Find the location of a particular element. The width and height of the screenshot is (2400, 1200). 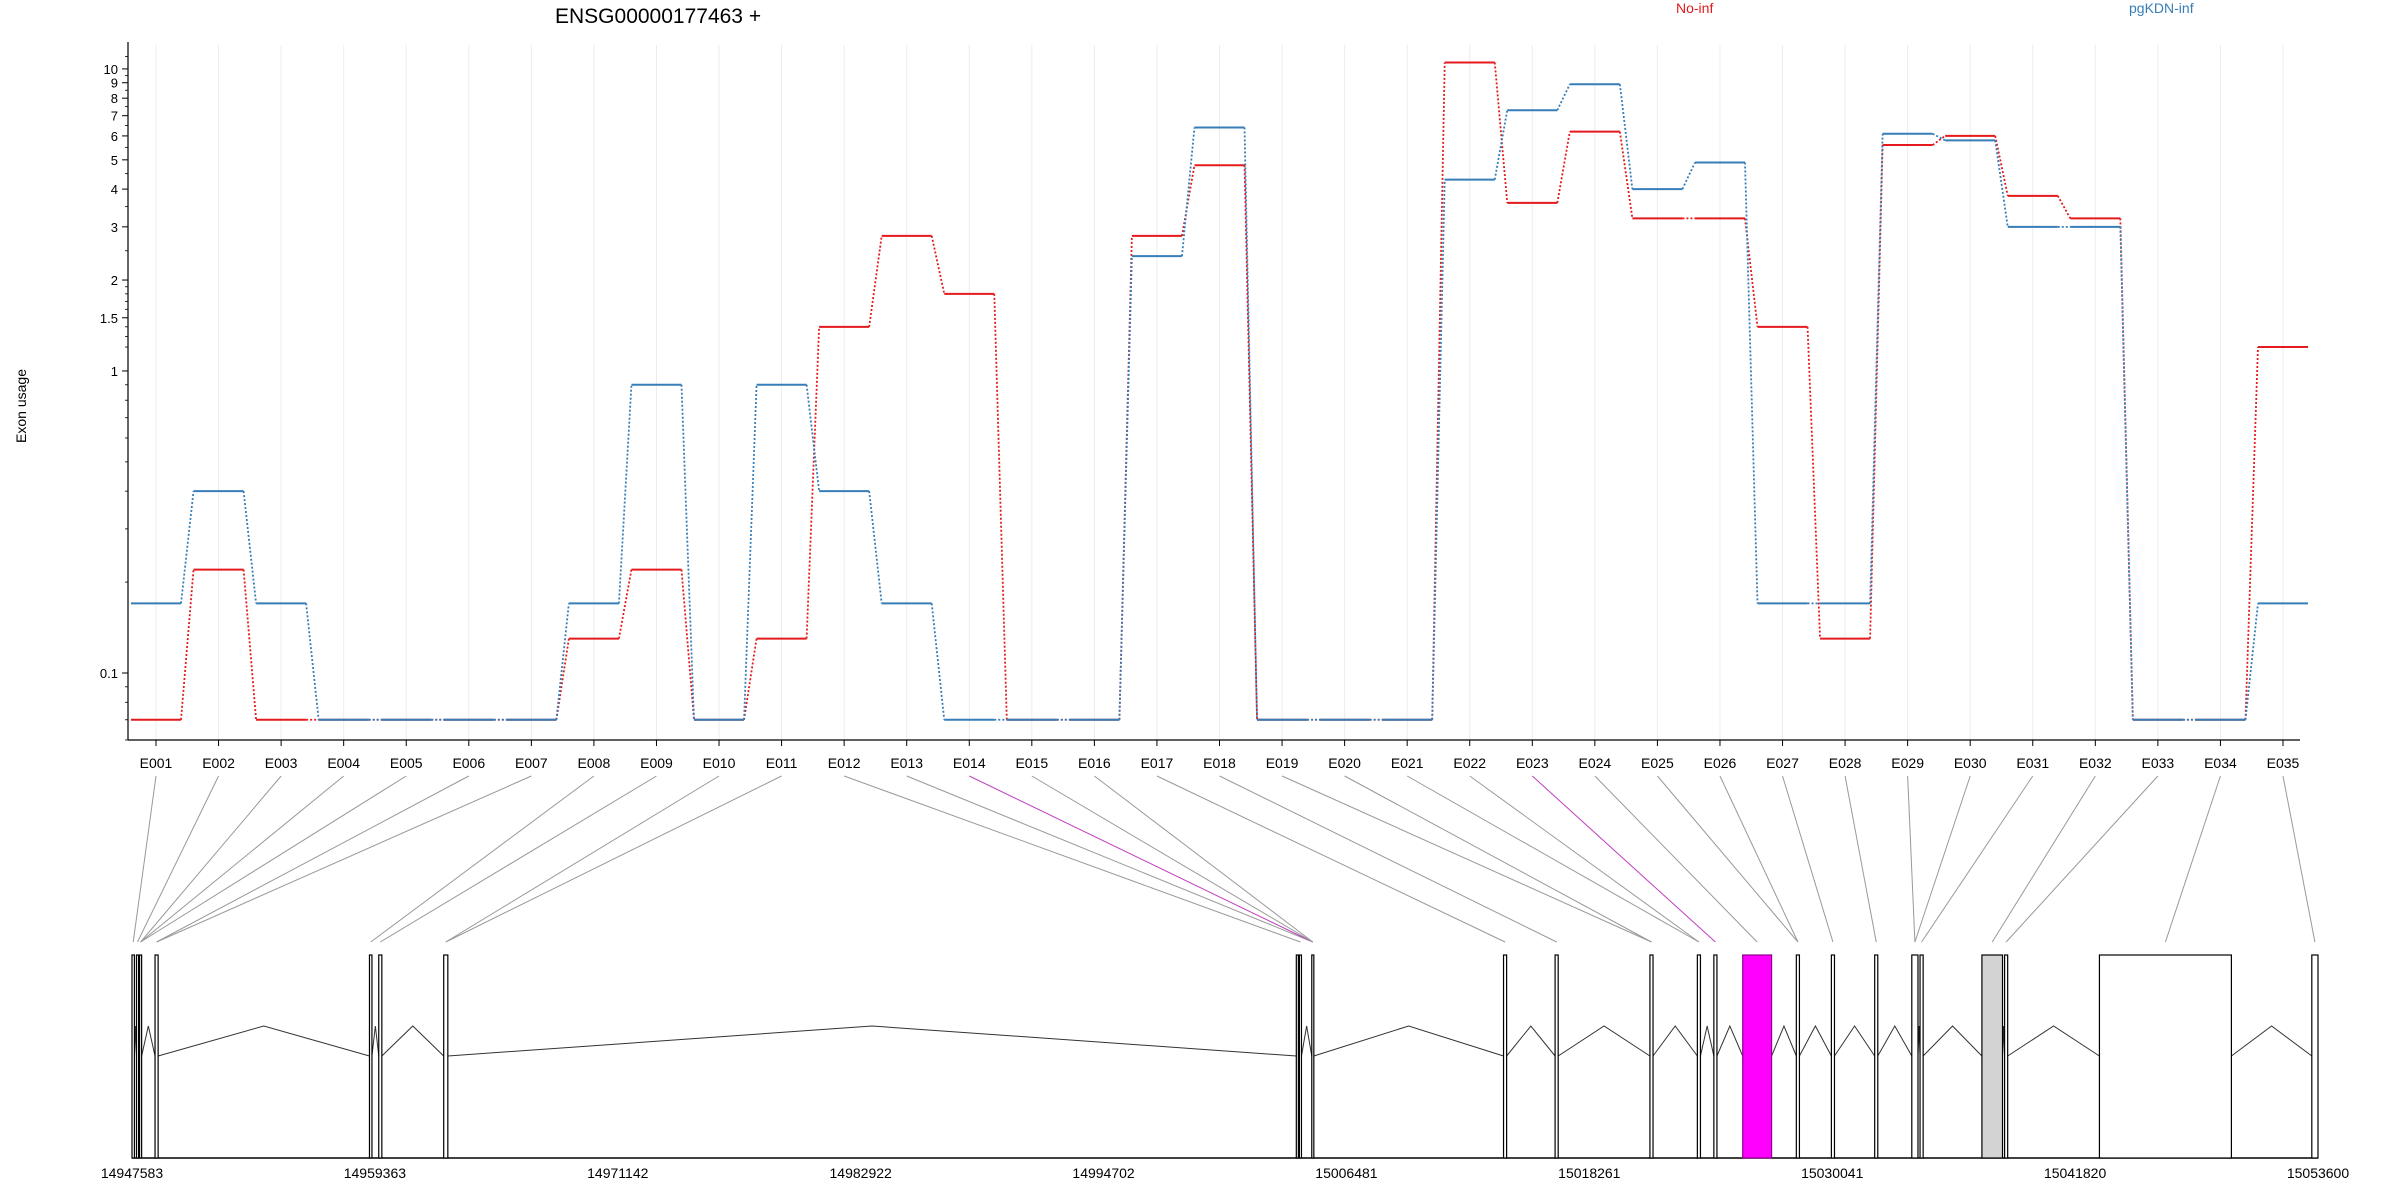

coordinate-label: 15018261 is located at coordinates (1589, 1173).